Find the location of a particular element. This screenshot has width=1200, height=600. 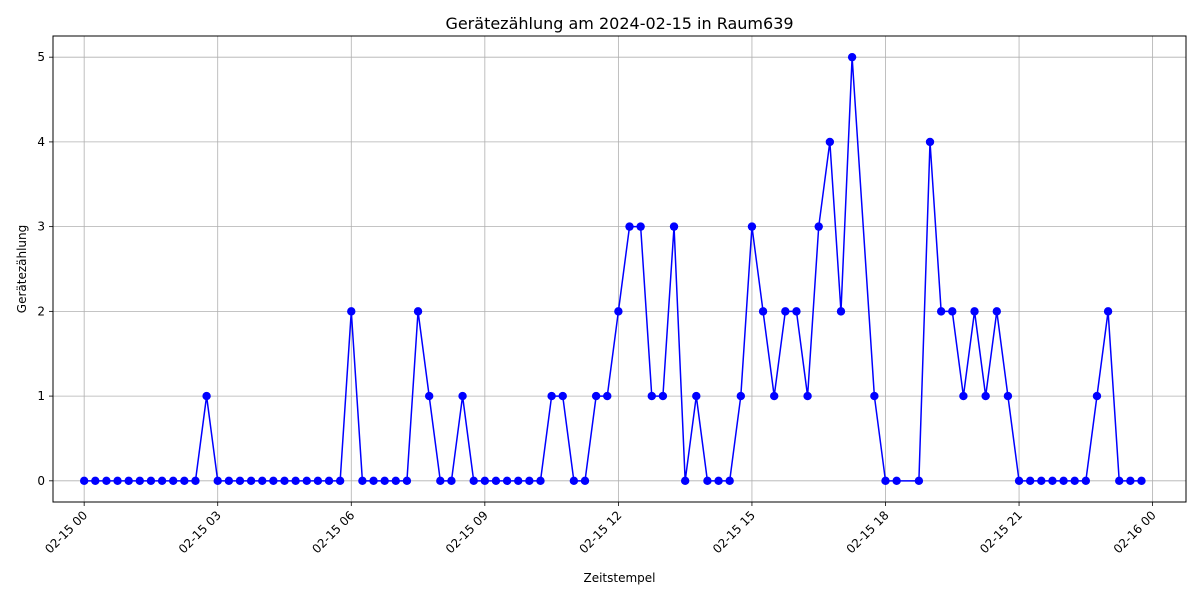

x-axis-label: Zeitstempel is located at coordinates (619, 578).